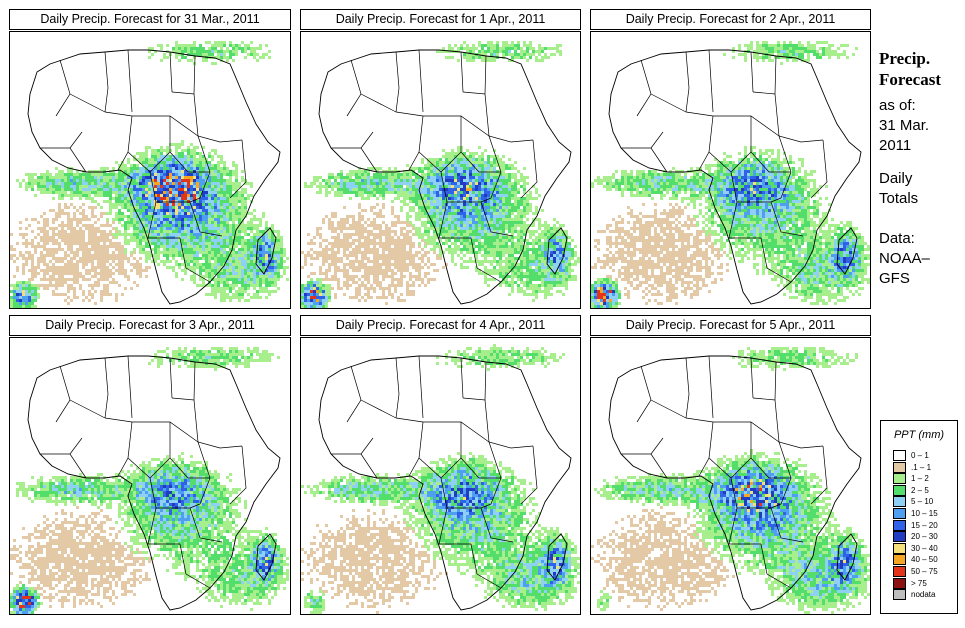 The height and width of the screenshot is (628, 965). Describe the element at coordinates (894, 278) in the screenshot. I see `source-line3: GFS` at that location.